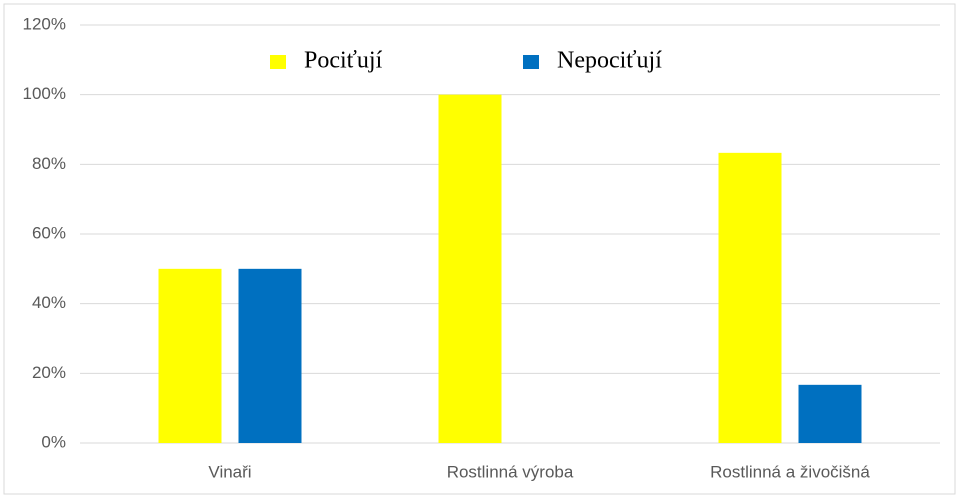 The image size is (960, 499). I want to click on x-tick-label: Rostlinná a živočišná, so click(790, 471).